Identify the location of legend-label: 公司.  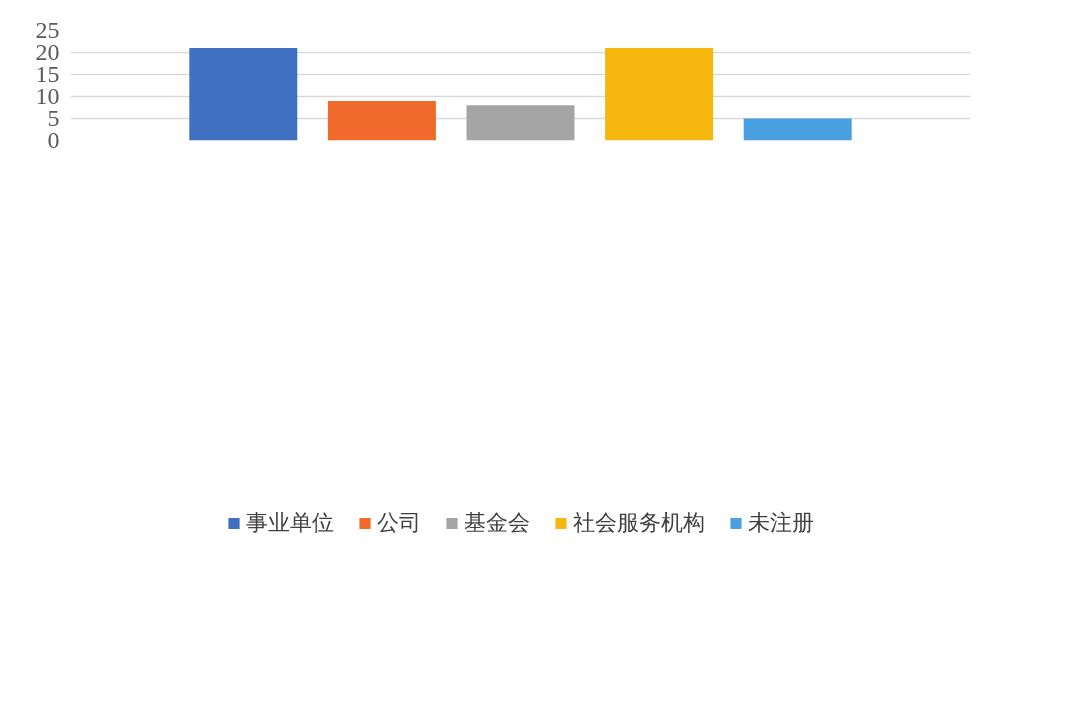
(398, 522).